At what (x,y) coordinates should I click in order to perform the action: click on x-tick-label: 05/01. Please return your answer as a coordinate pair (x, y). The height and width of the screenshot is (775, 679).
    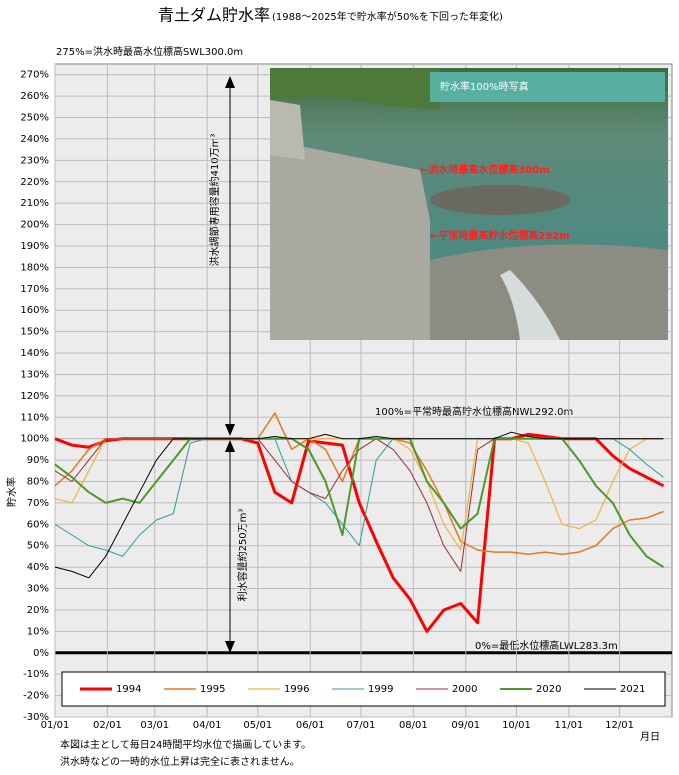
    Looking at the image, I should click on (257, 725).